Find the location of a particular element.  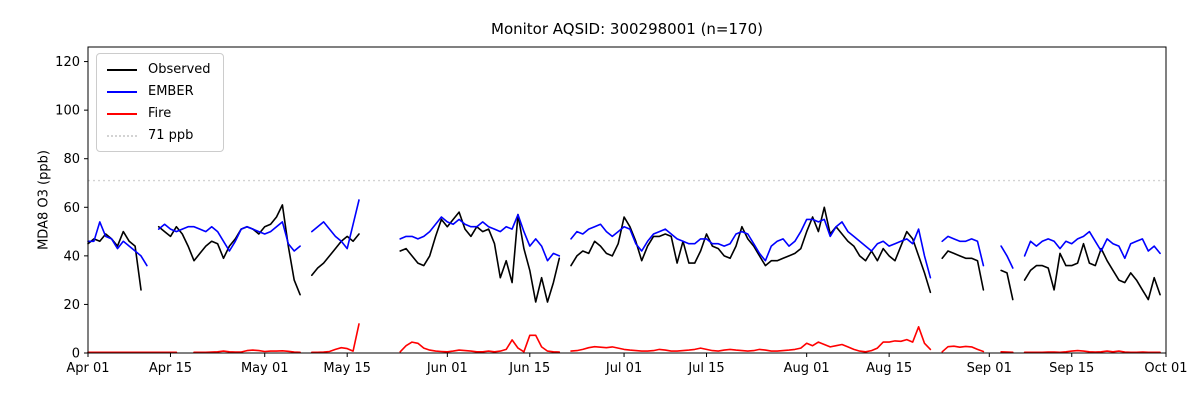

x-tick-label: Sep 15 is located at coordinates (1071, 368).